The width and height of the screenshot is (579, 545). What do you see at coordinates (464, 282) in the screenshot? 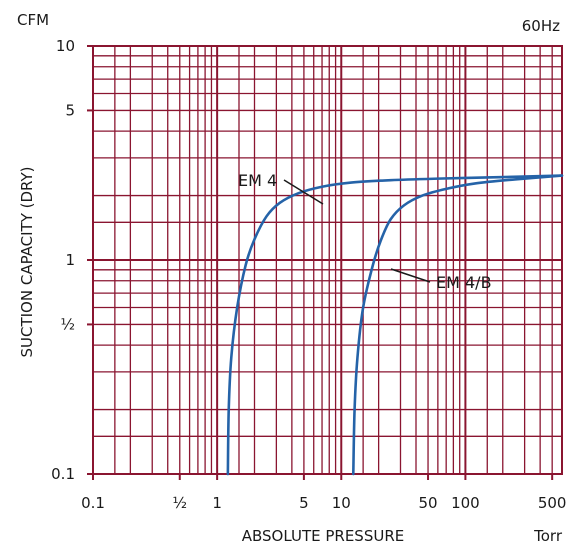
I see `series-label-em4b: EM 4/B` at bounding box center [464, 282].